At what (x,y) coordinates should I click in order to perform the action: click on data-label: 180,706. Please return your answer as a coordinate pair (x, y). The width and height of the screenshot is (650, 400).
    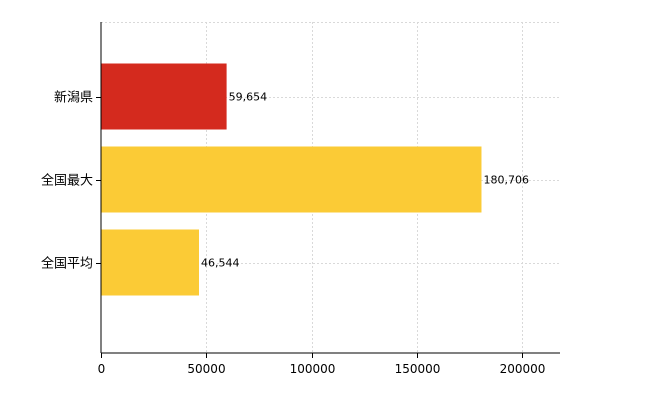
    Looking at the image, I should click on (505, 180).